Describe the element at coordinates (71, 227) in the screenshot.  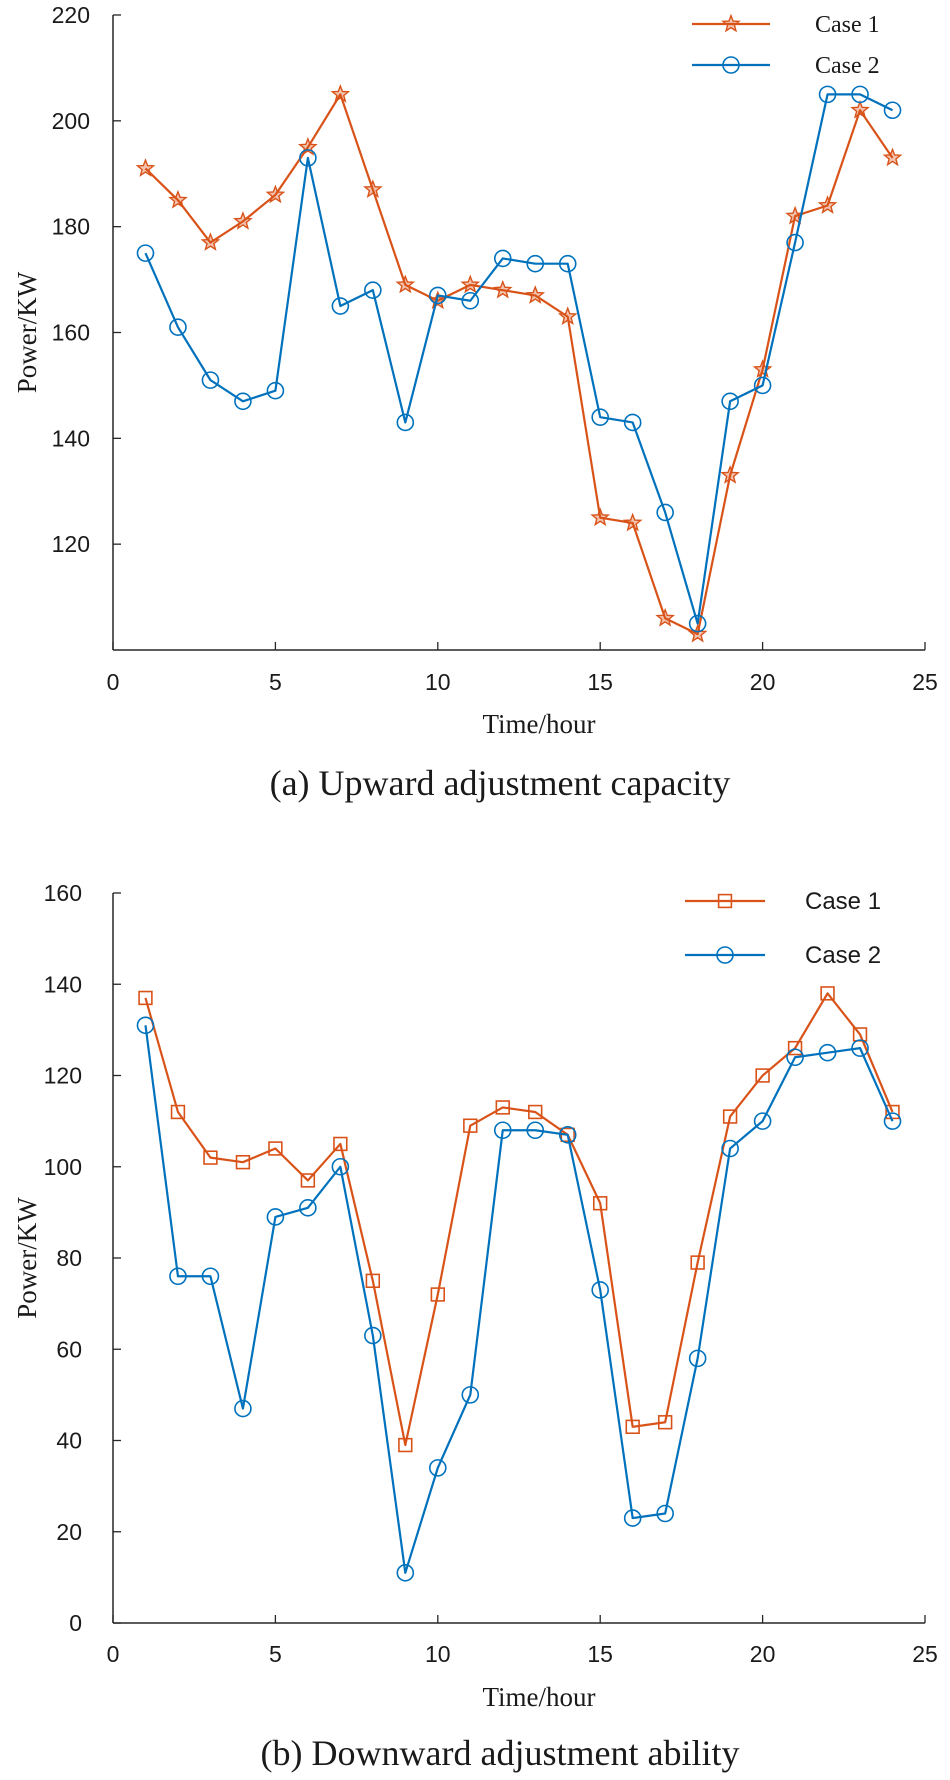
I see `y-tick-label: 180` at that location.